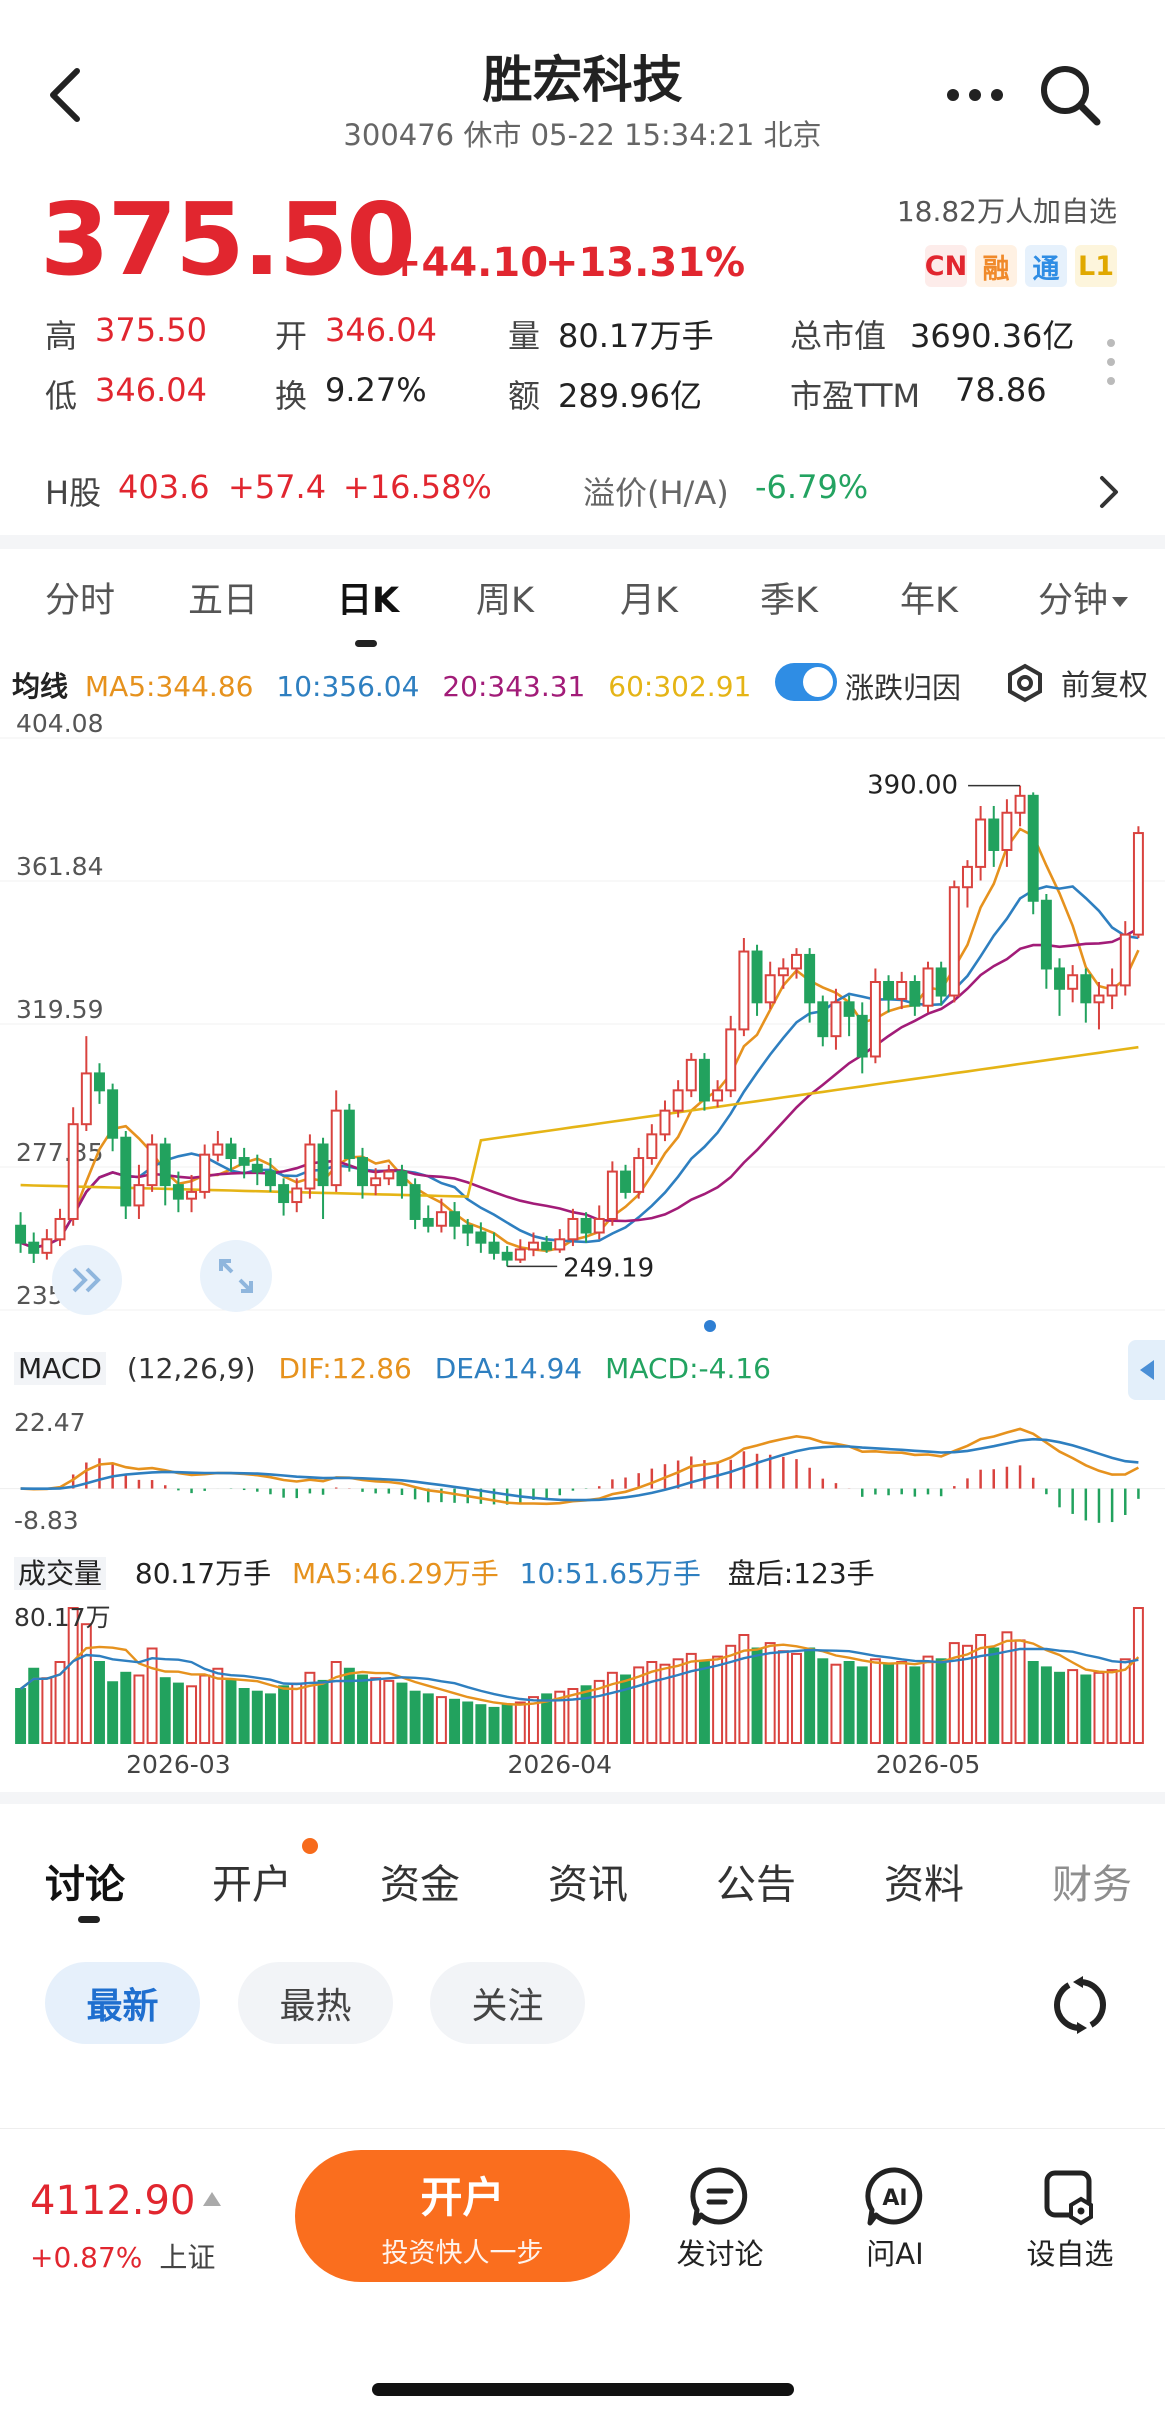 The width and height of the screenshot is (1165, 2422). What do you see at coordinates (1070, 95) in the screenshot?
I see `search-button` at bounding box center [1070, 95].